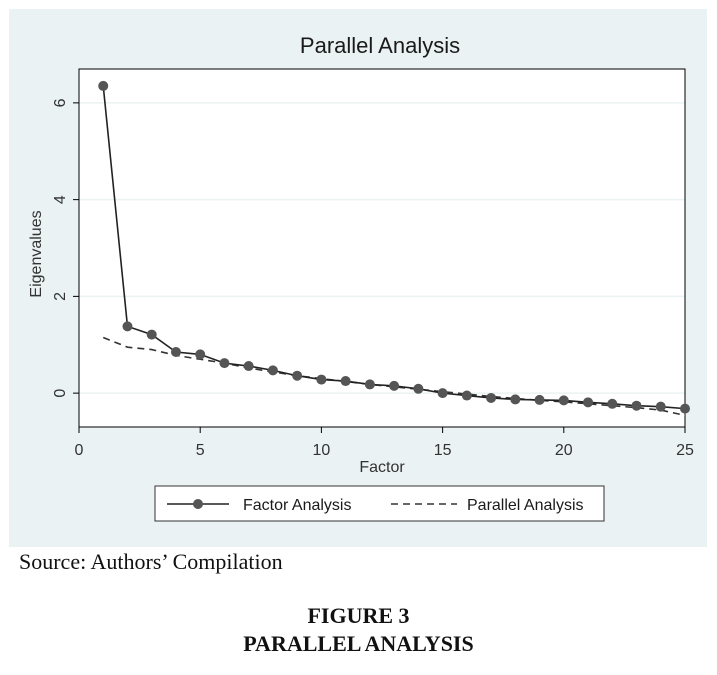 This screenshot has width=717, height=675. I want to click on figure-number: FIGURE 3, so click(358, 615).